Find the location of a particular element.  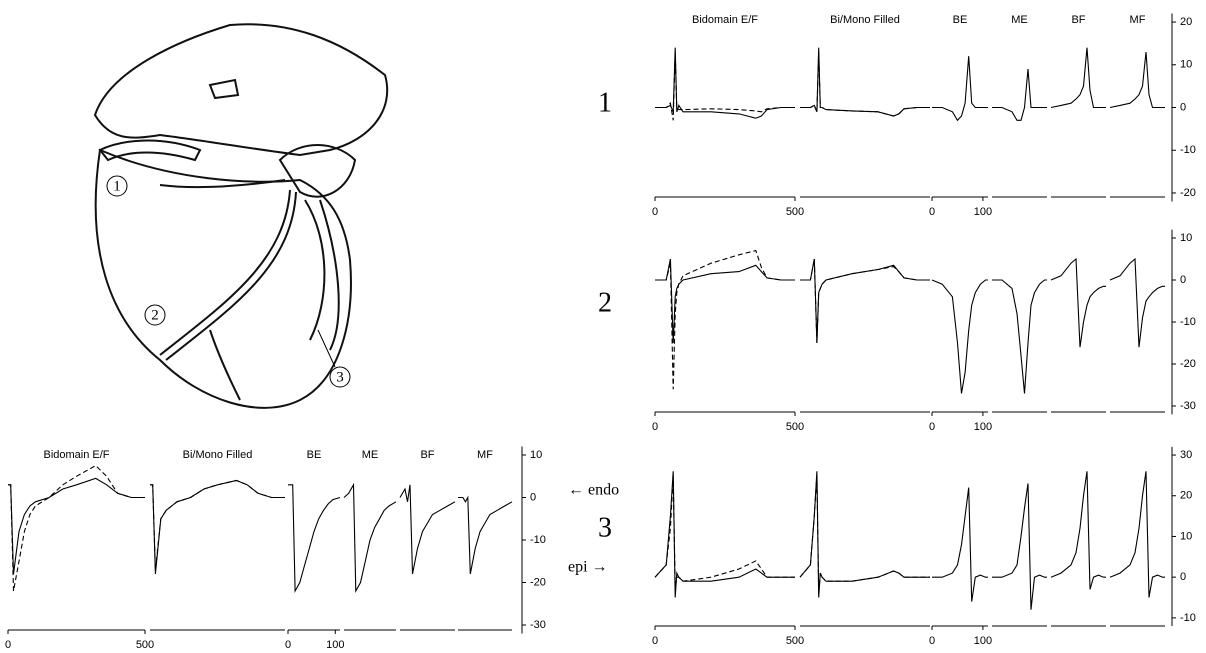

panel-label: 2 is located at coordinates (605, 302).